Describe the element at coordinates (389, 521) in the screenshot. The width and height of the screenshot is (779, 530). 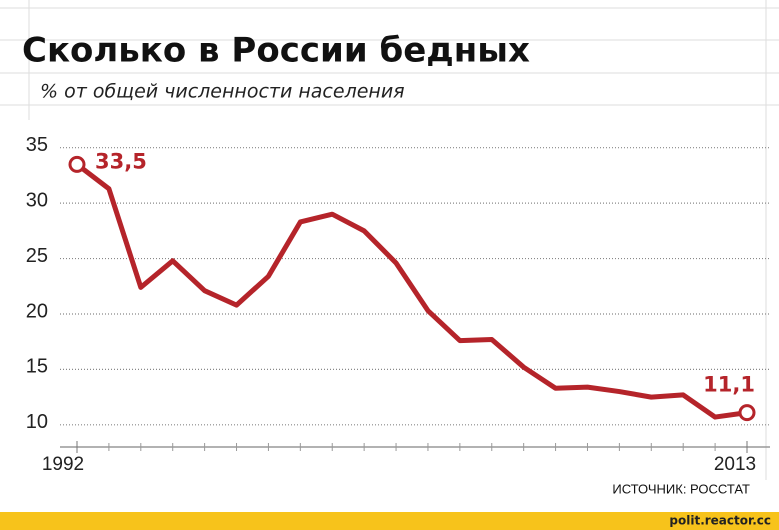
I see `footer-bar` at that location.